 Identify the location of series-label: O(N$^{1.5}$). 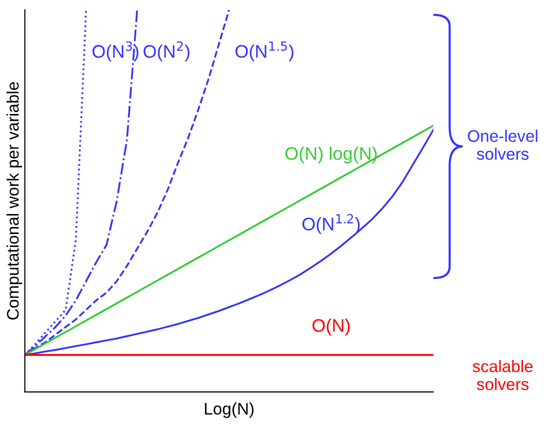
(264, 51).